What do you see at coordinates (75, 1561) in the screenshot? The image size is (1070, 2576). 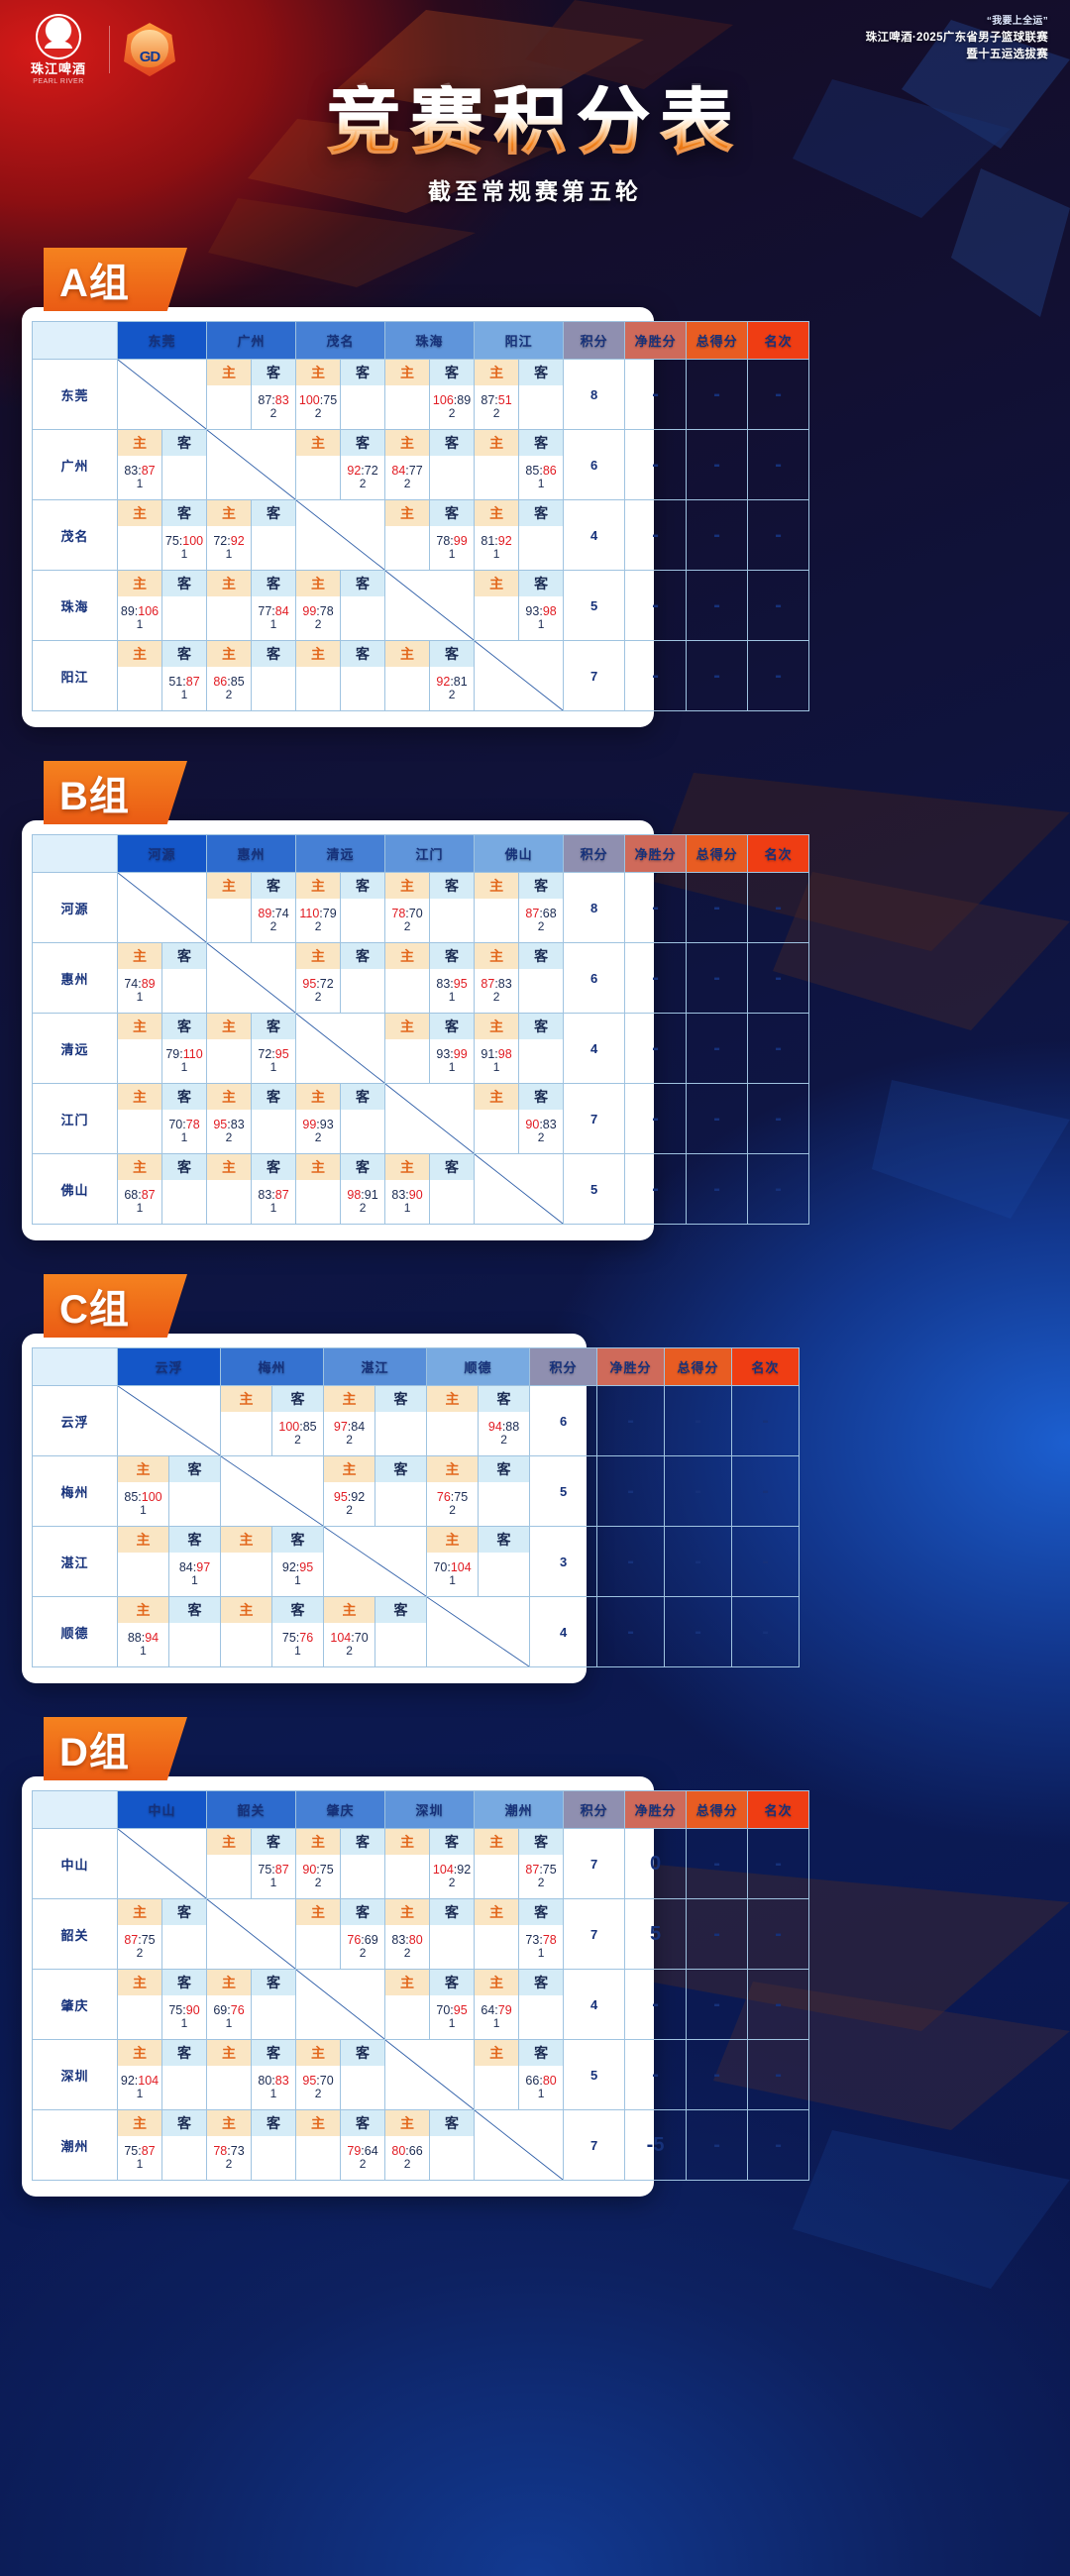 I see `row-team-name: 湛江` at bounding box center [75, 1561].